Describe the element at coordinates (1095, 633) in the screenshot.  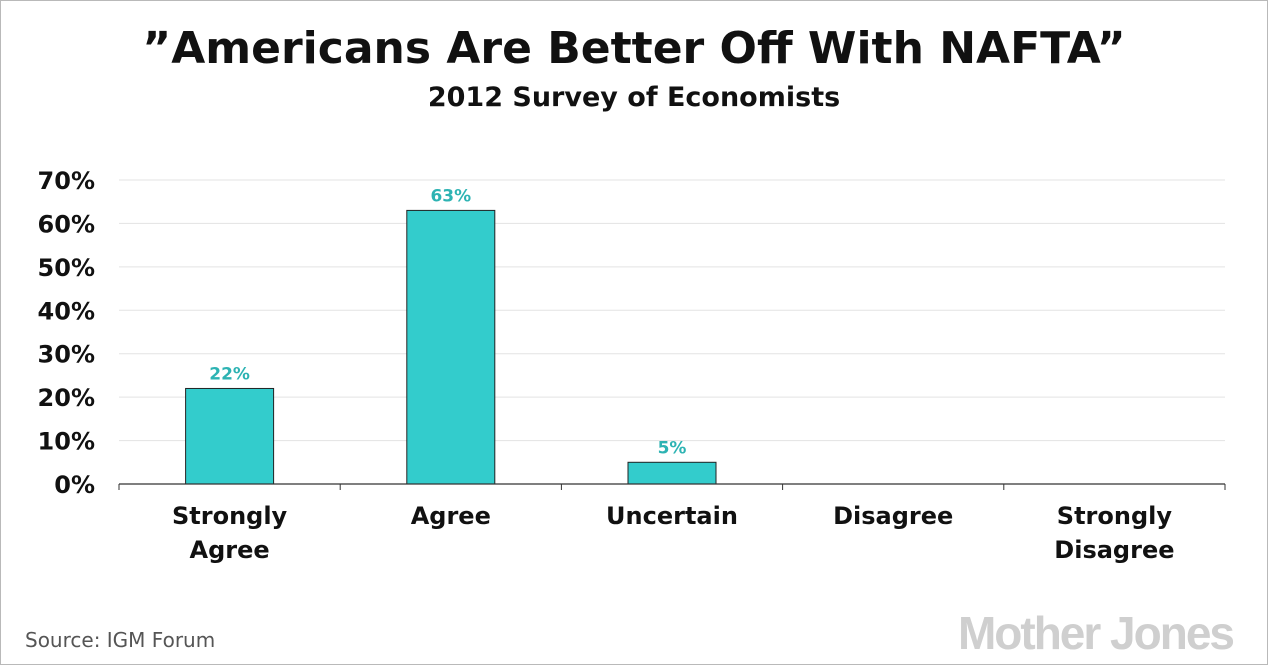
I see `publisher-logo: Mother Jones` at that location.